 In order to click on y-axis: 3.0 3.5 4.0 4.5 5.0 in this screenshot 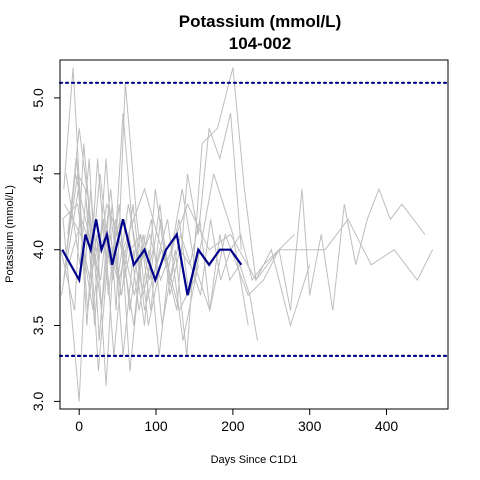, I will do `click(45, 249)`.